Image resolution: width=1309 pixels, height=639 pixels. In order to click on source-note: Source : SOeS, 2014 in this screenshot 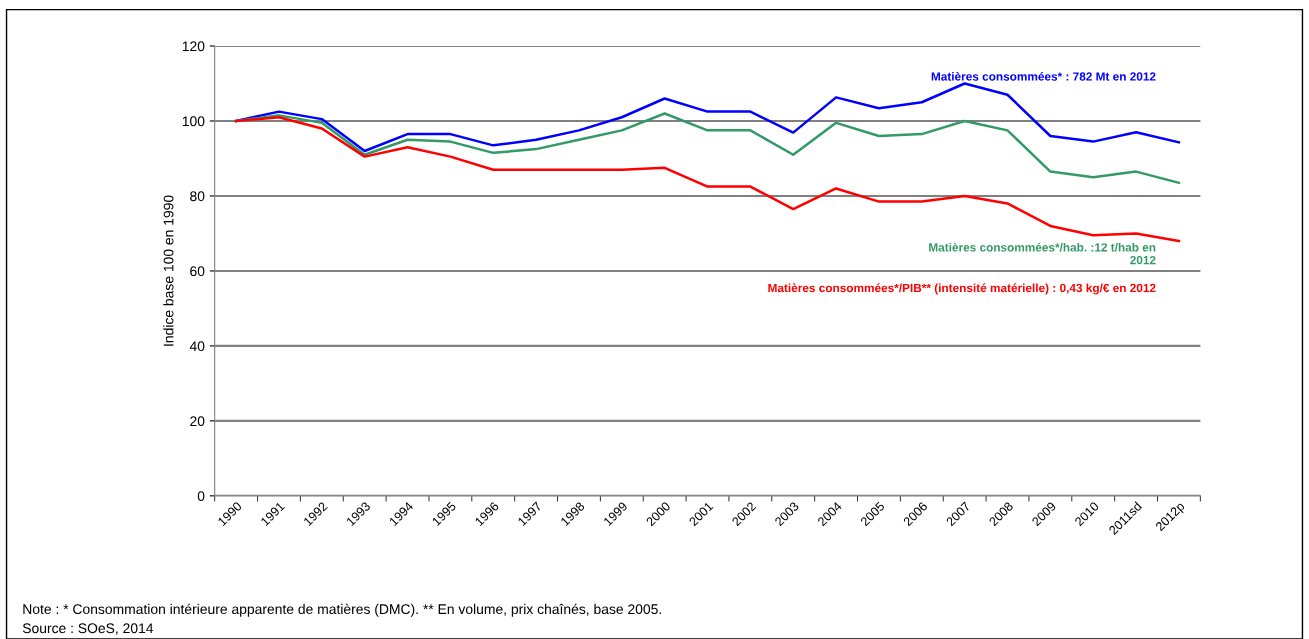, I will do `click(88, 629)`.